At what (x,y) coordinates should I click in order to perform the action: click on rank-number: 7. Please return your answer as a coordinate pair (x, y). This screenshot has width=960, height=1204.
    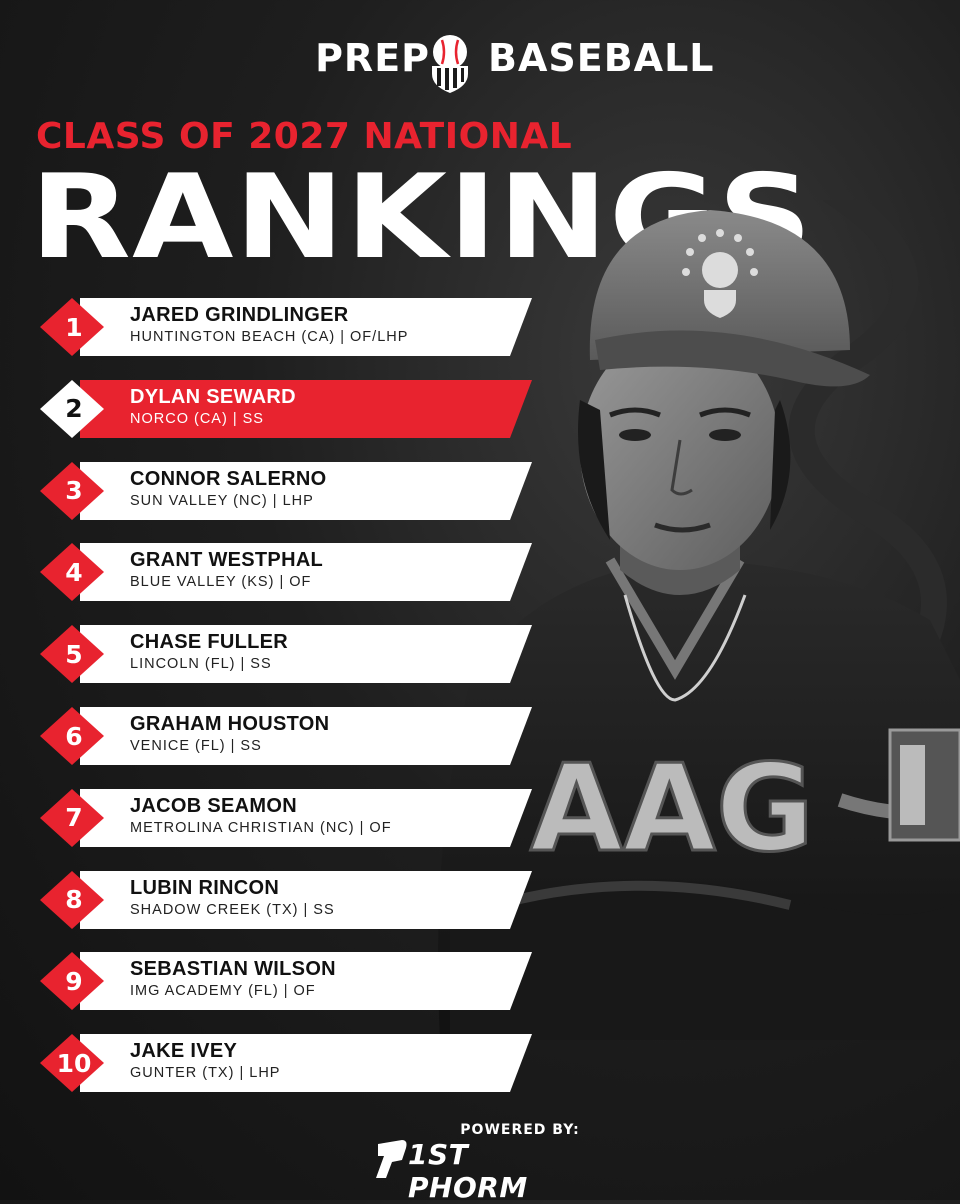
    Looking at the image, I should click on (74, 818).